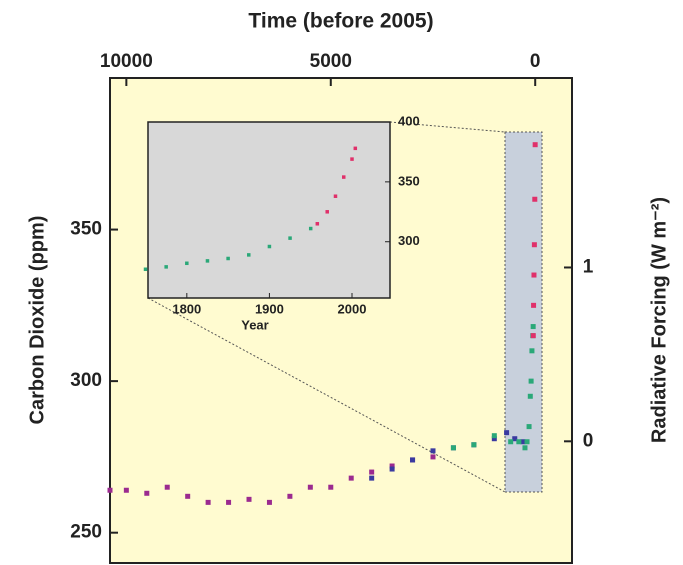 The width and height of the screenshot is (683, 565). Describe the element at coordinates (254, 324) in the screenshot. I see `inset-x-title: Year` at that location.